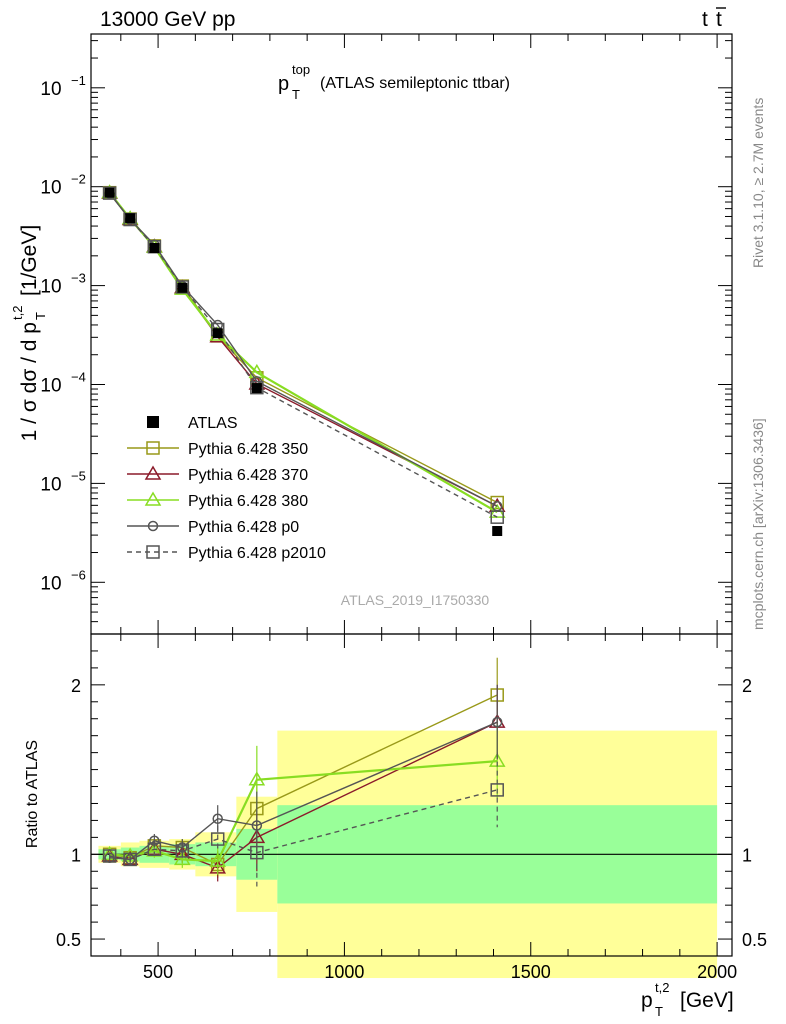 The width and height of the screenshot is (786, 1024). Describe the element at coordinates (754, 940) in the screenshot. I see `ratio-ytick-label-right: 0.5` at that location.